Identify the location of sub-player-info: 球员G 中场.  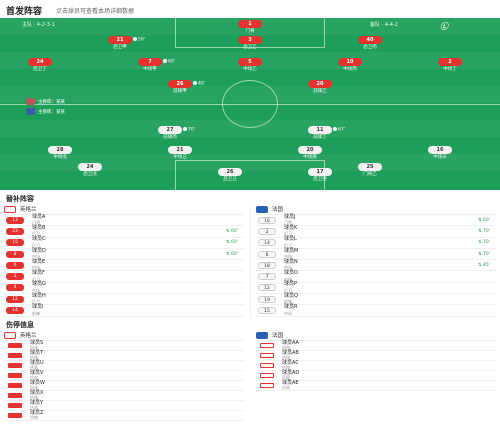
(39, 287).